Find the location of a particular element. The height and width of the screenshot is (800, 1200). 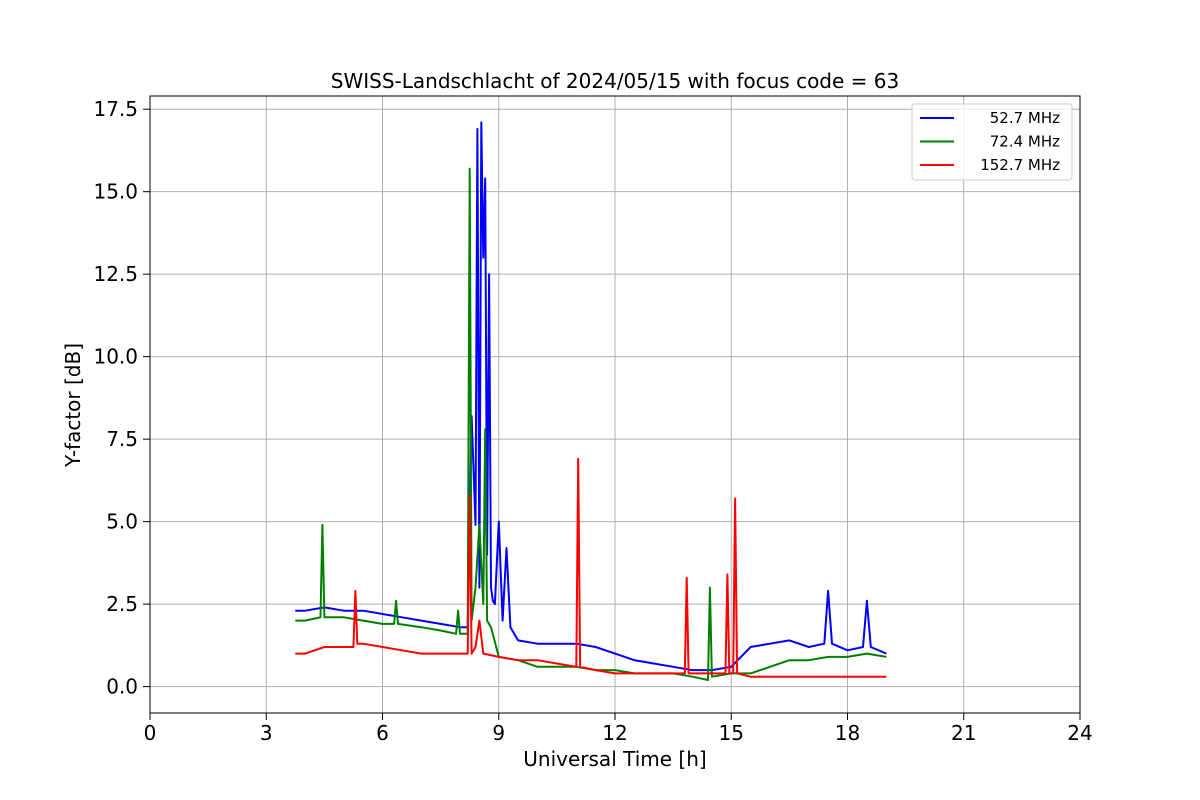

y-tick-label: 5.0 is located at coordinates (122, 522).